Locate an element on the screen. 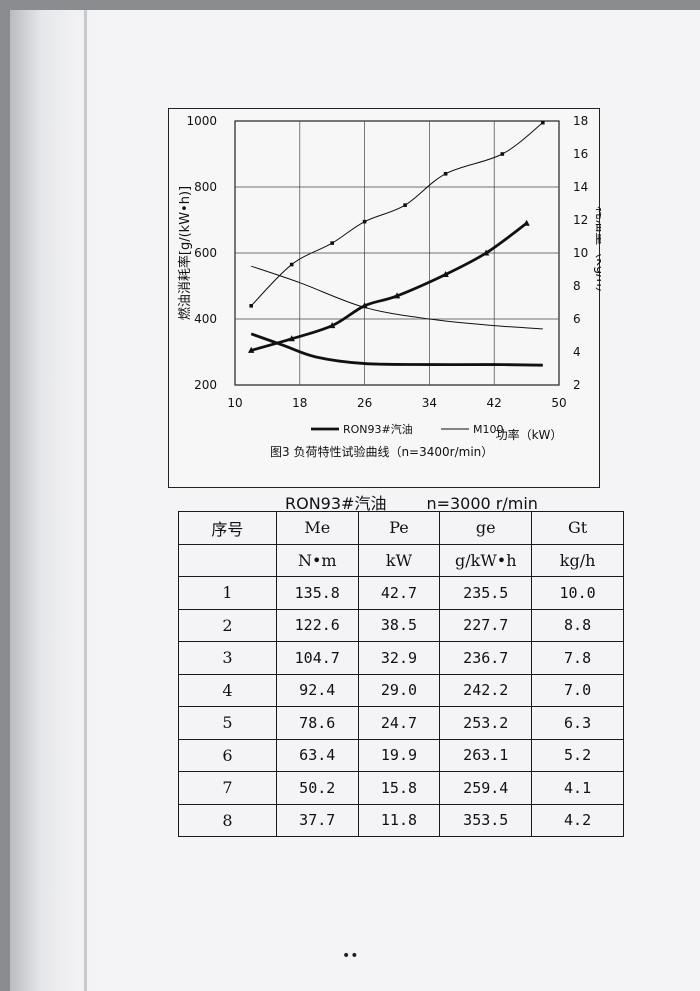 The height and width of the screenshot is (991, 700). page-fold is located at coordinates (85, 500).